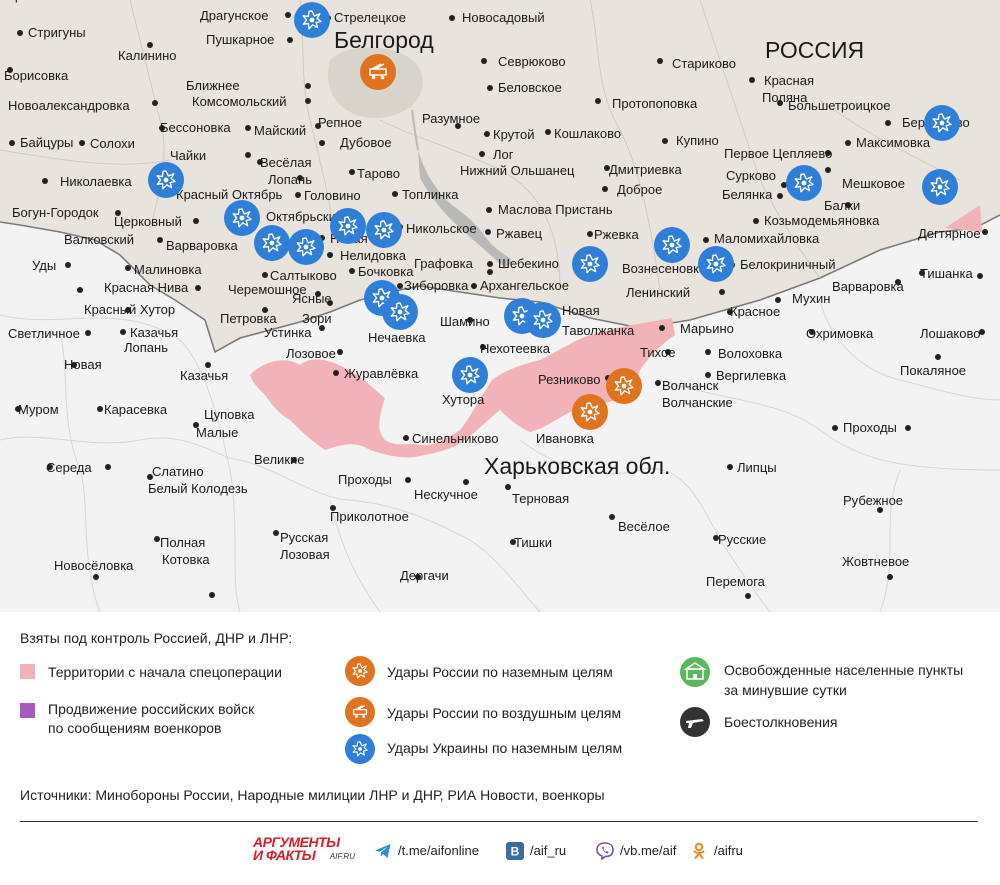 The height and width of the screenshot is (885, 1000). I want to click on city-label: Ивановка, so click(565, 438).